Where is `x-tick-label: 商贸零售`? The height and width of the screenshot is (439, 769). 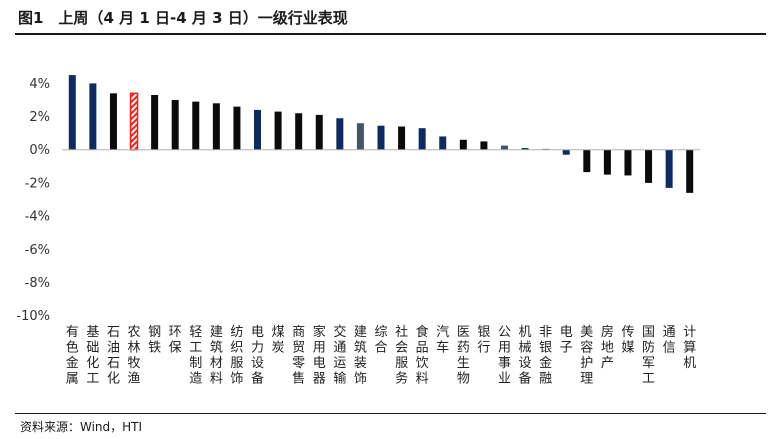
x-tick-label: 商贸零售 is located at coordinates (298, 356).